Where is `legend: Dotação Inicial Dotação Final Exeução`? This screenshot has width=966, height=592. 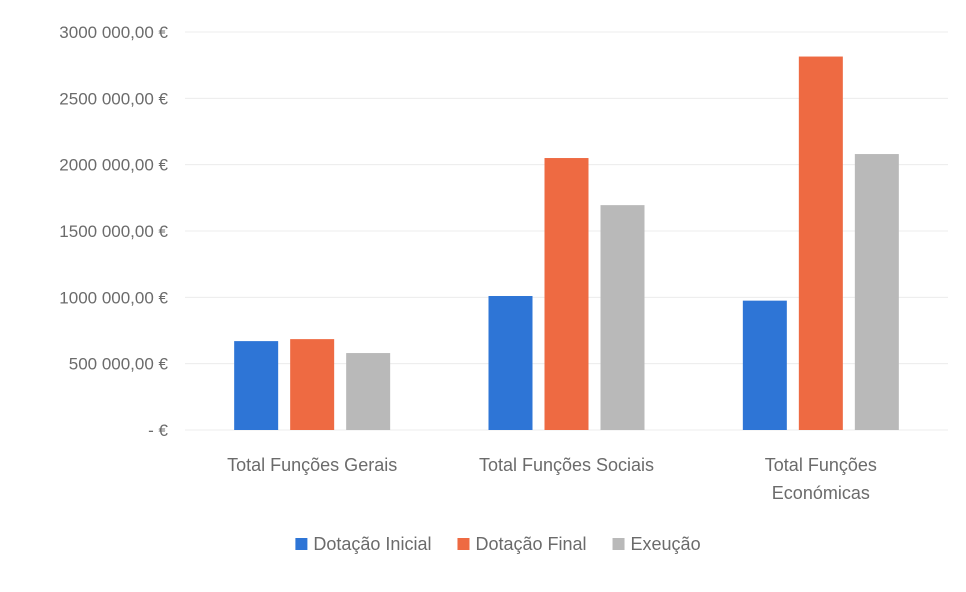 legend: Dotação Inicial Dotação Final Exeução is located at coordinates (498, 544).